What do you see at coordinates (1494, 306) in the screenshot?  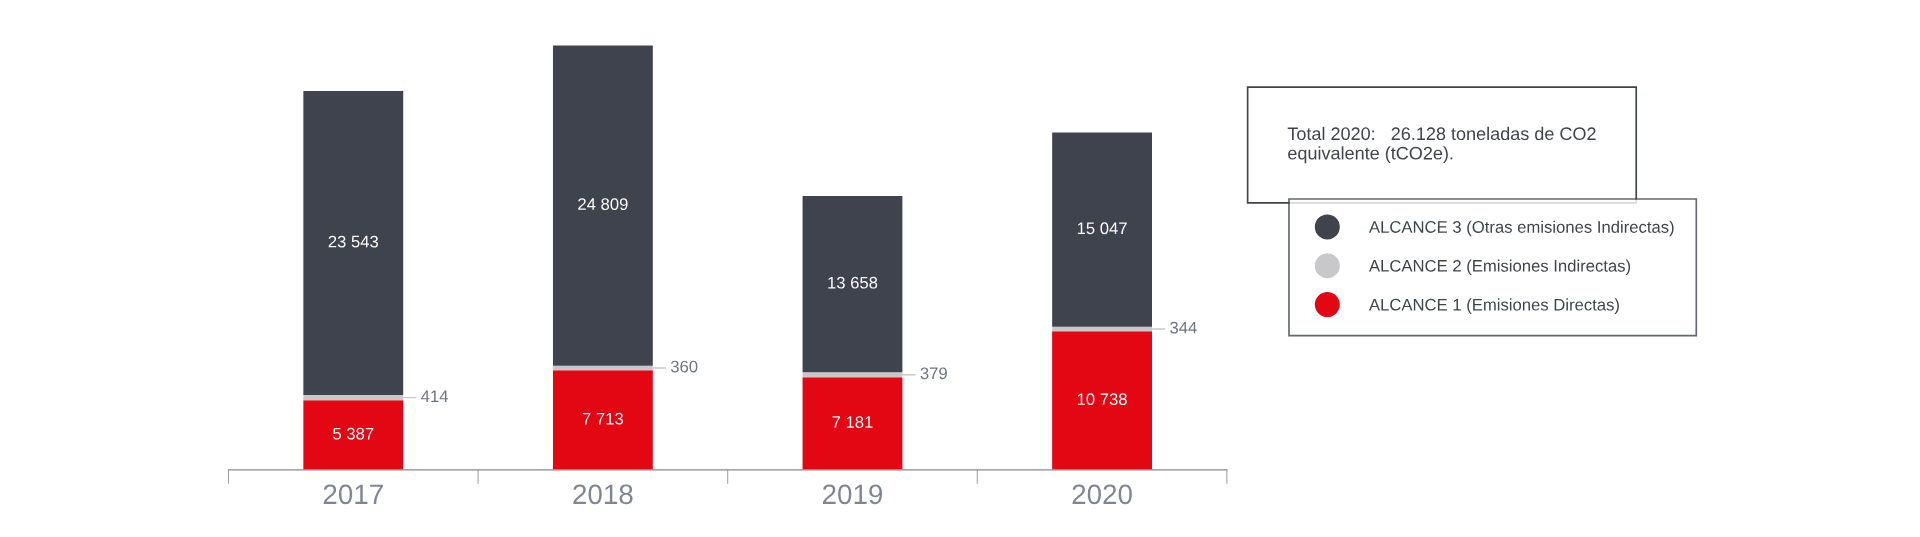 I see `legend-label: ALCANCE 1 (Emisiones Directas)` at bounding box center [1494, 306].